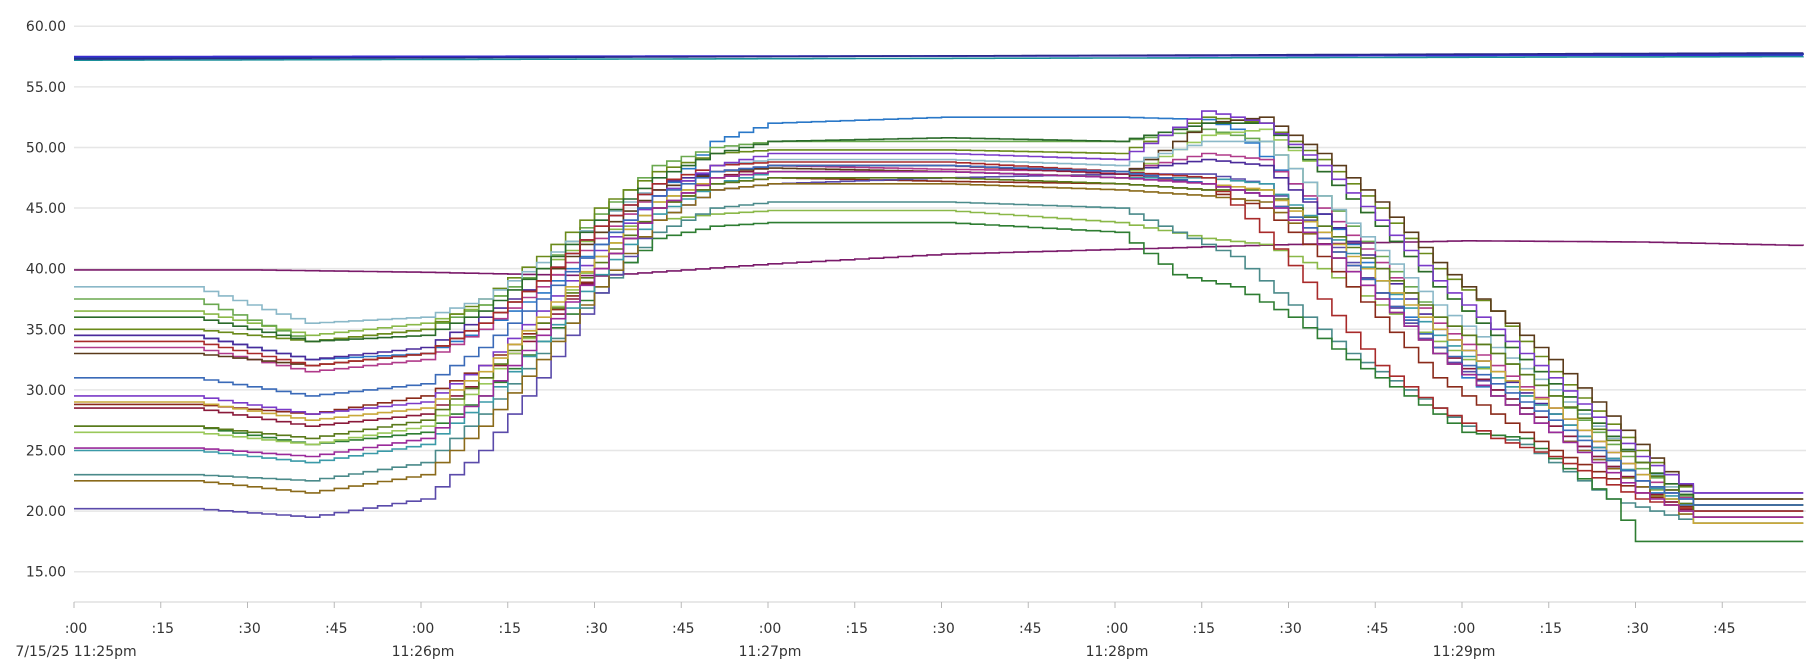 The height and width of the screenshot is (664, 1811). What do you see at coordinates (46, 330) in the screenshot?
I see `y-tick-label: 35.00` at bounding box center [46, 330].